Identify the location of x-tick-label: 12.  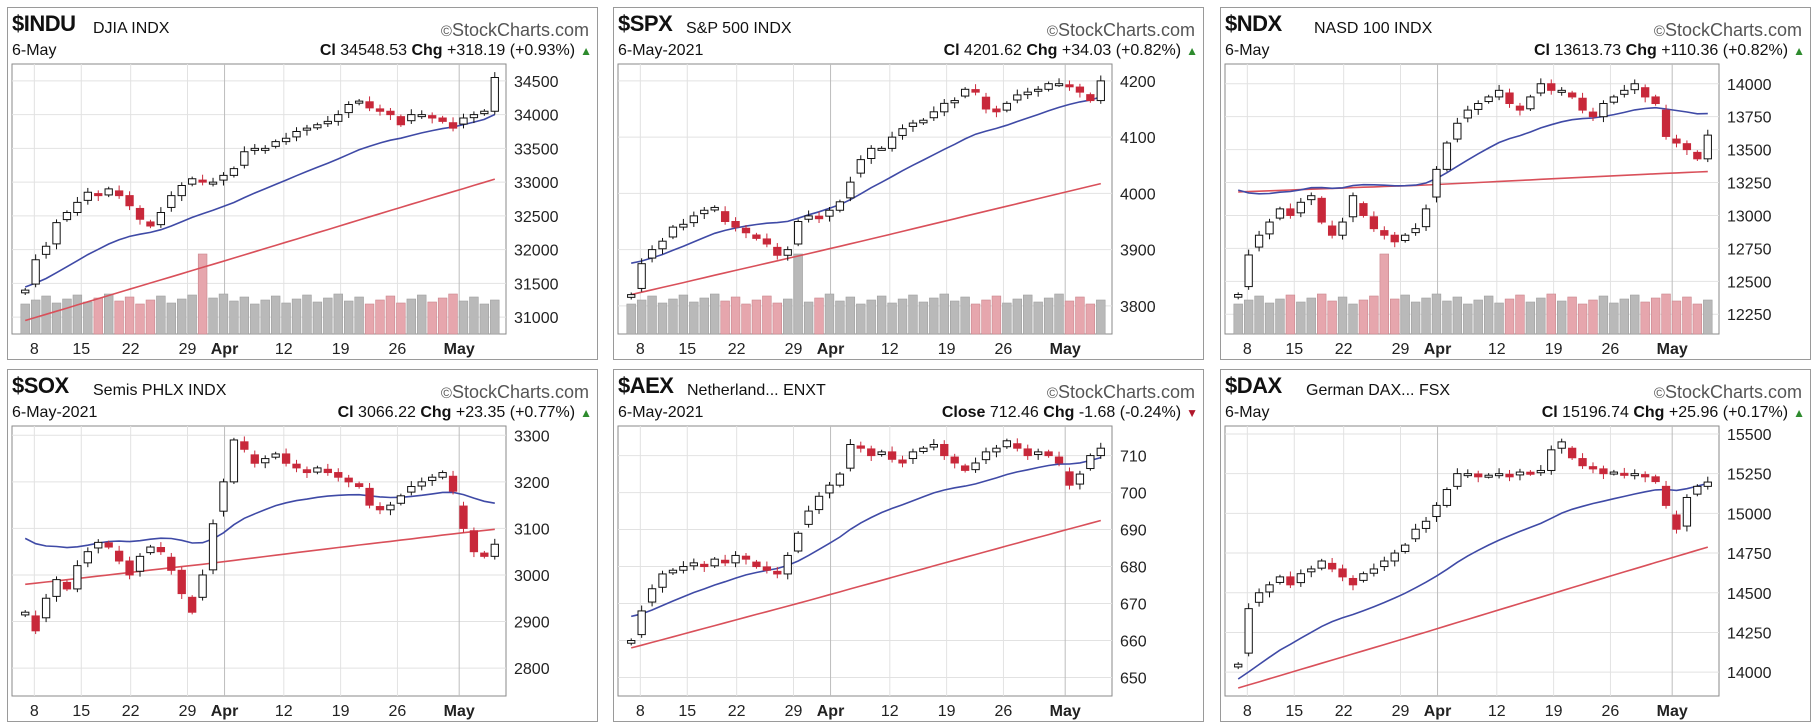
(1497, 349).